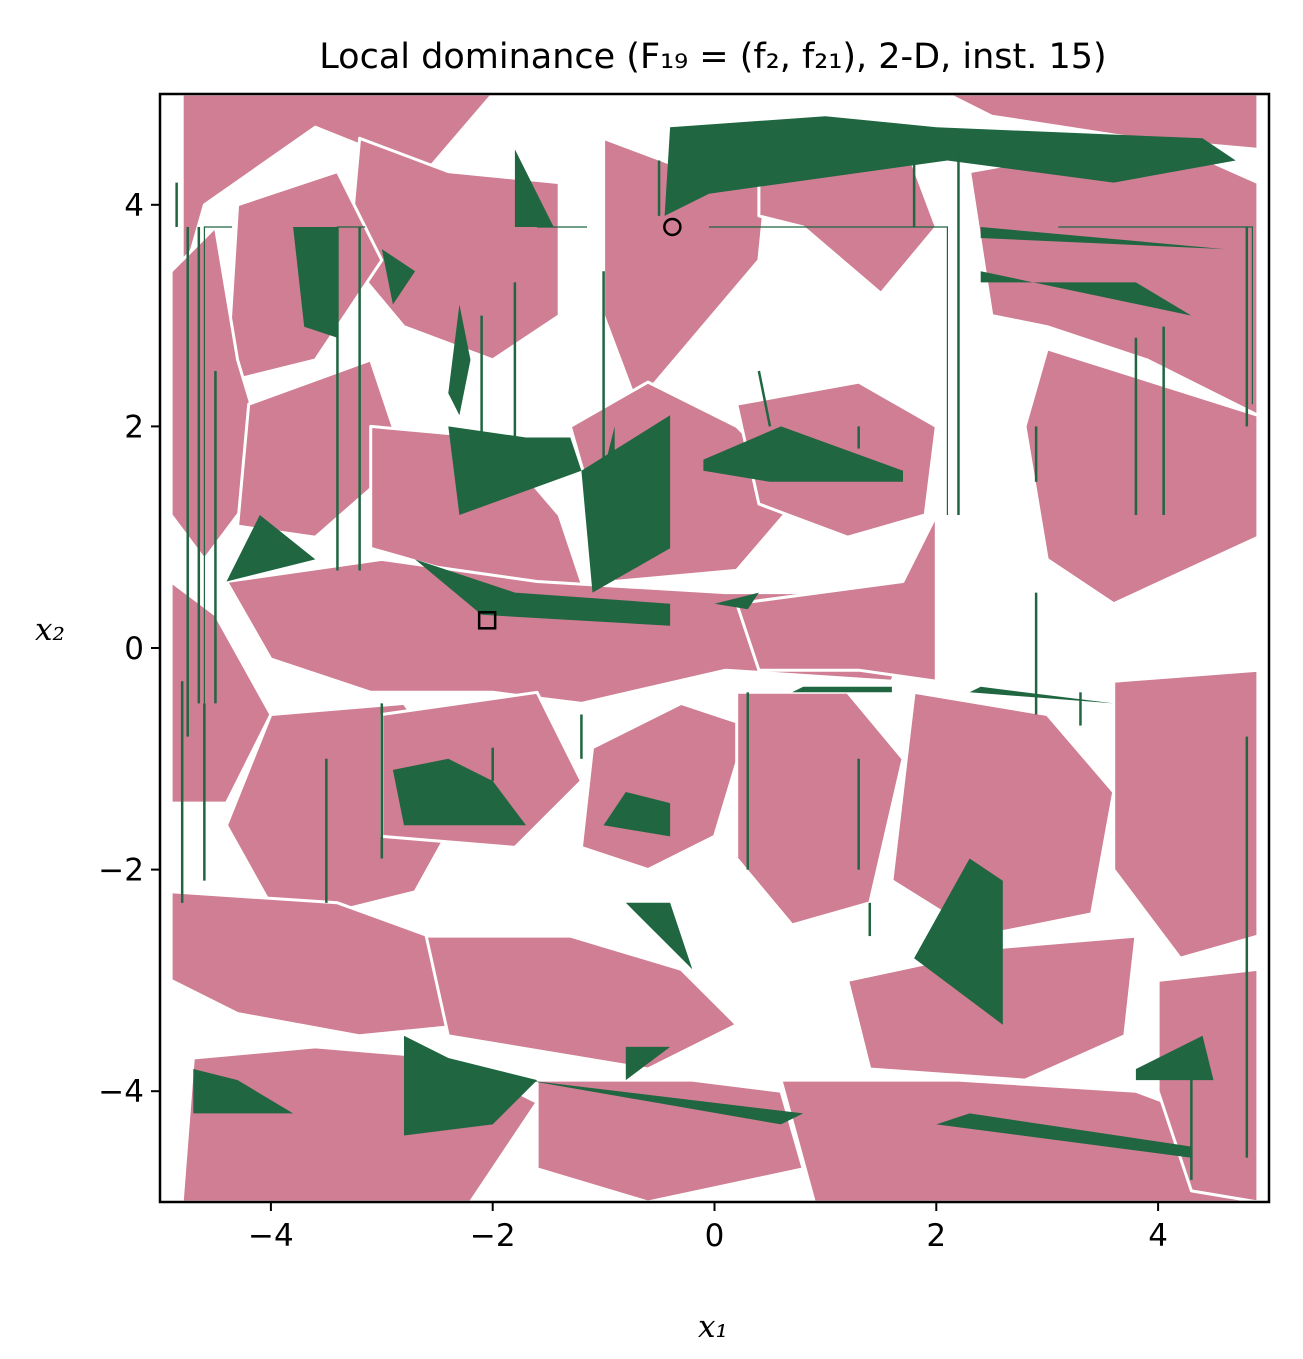 Image resolution: width=1303 pixels, height=1359 pixels. I want to click on y-tick-label: 2, so click(134, 427).